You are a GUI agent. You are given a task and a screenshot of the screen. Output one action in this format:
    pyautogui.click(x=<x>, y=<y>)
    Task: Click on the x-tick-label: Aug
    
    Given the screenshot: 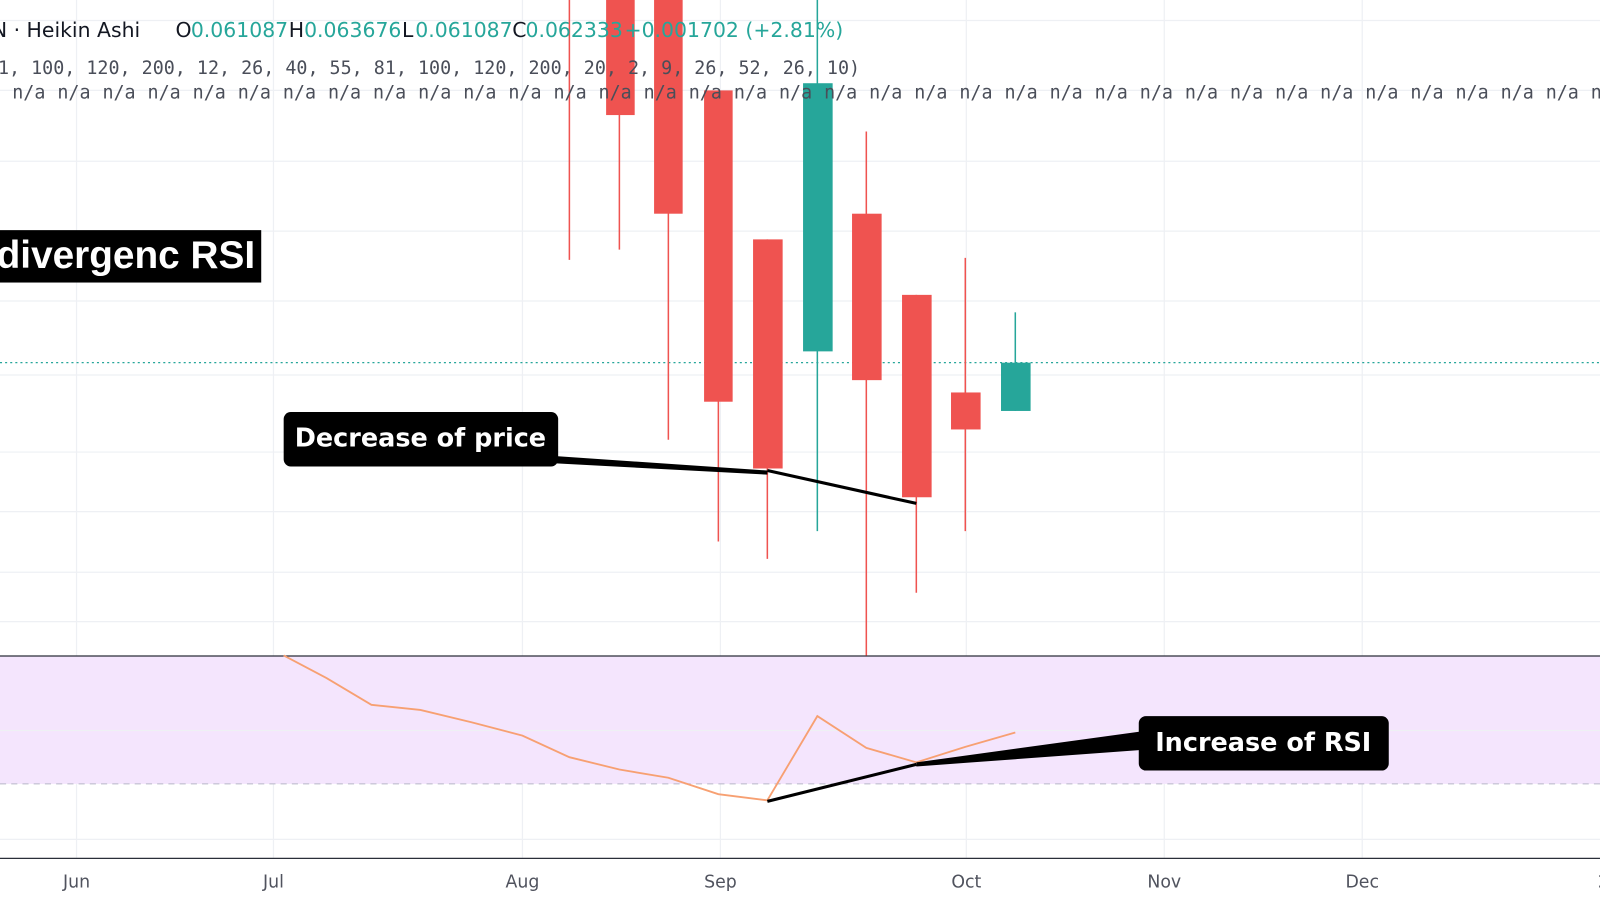 What is the action you would take?
    pyautogui.click(x=523, y=883)
    